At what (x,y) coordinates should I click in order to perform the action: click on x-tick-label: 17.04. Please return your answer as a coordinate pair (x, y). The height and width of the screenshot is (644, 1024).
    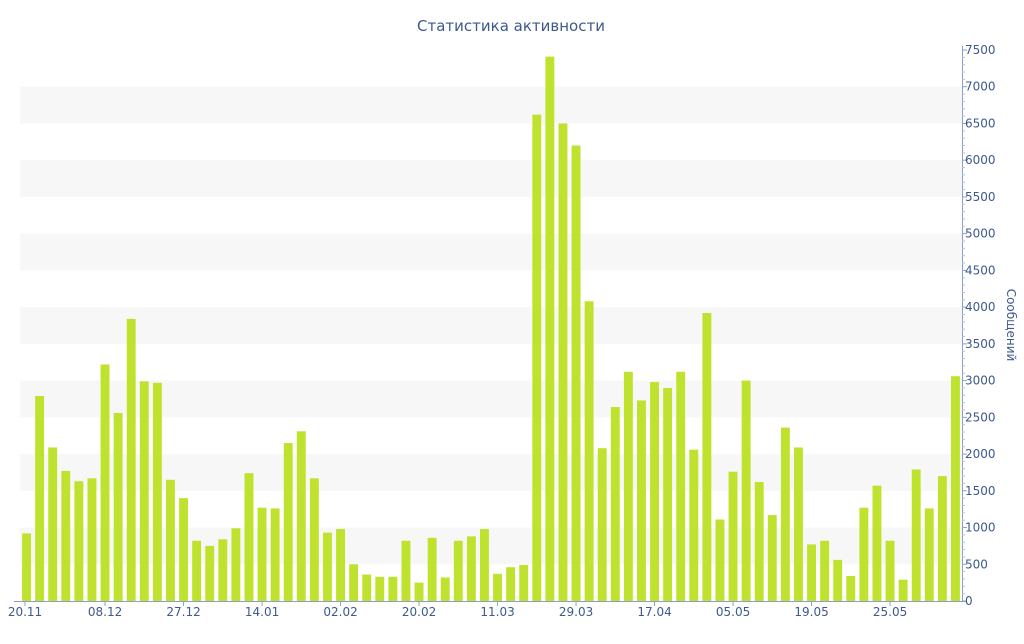
    Looking at the image, I should click on (654, 612).